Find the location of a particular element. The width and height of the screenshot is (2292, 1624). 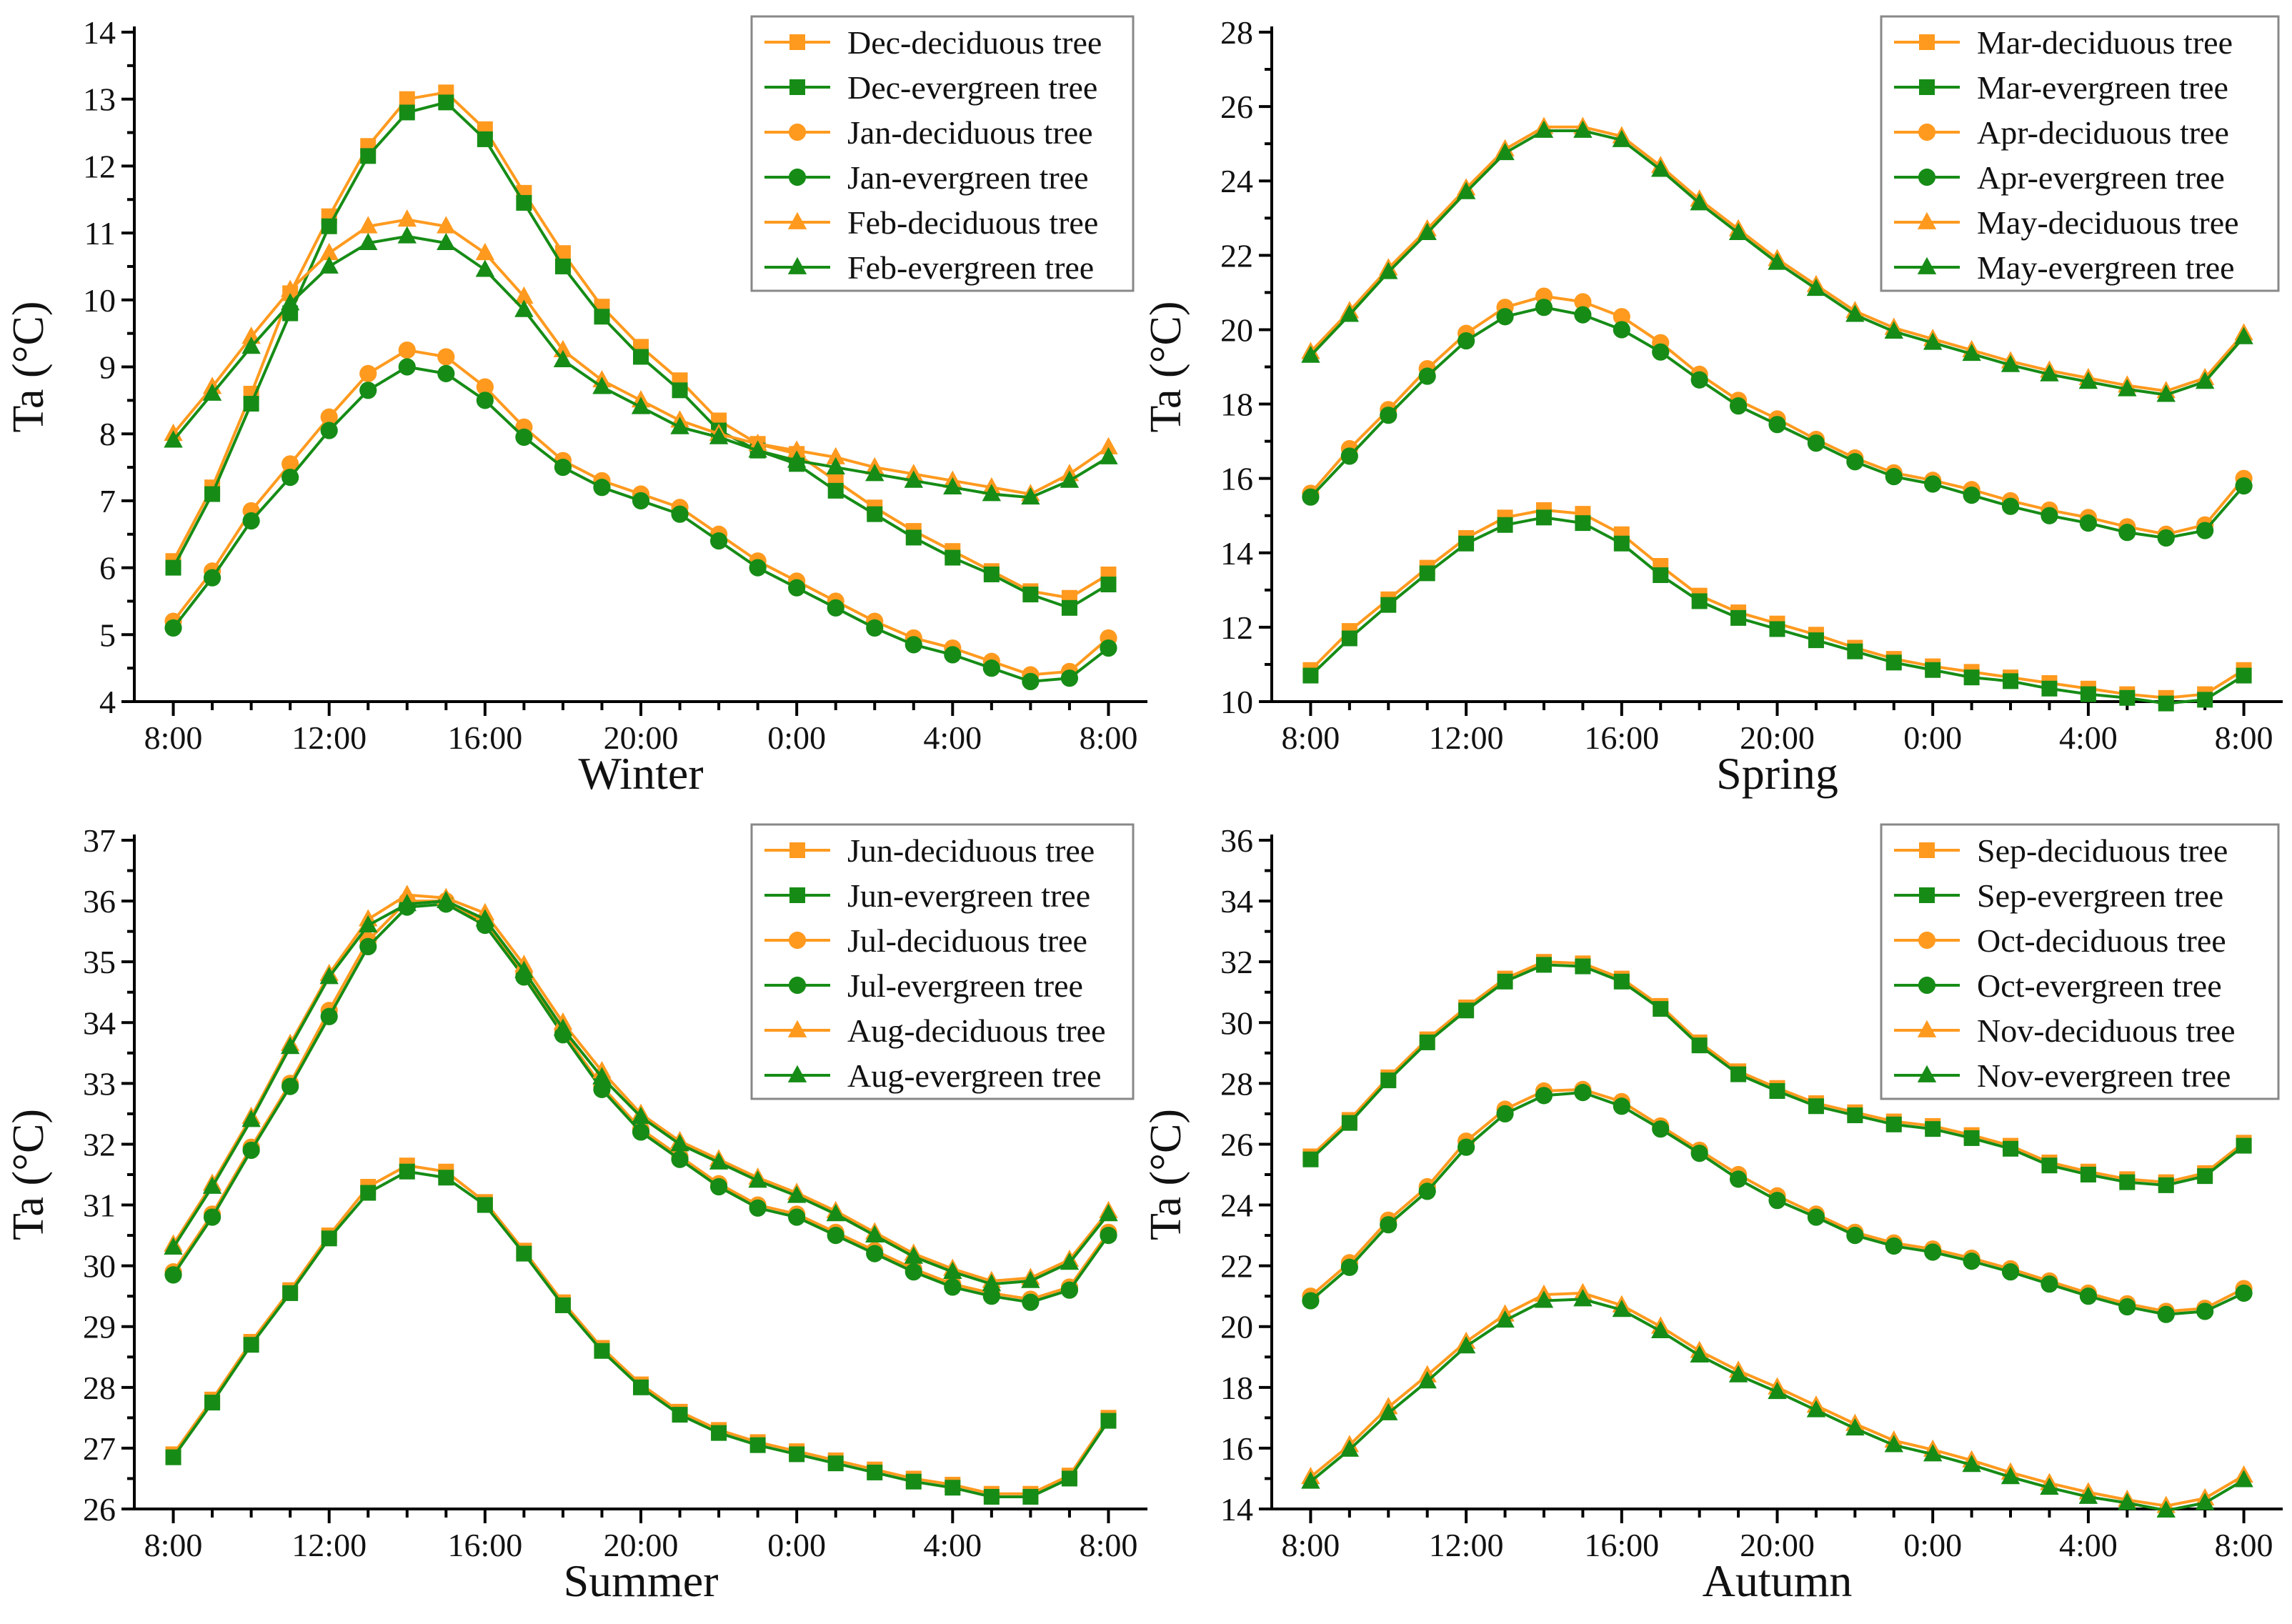

legend-item: Jul-evergreen tree is located at coordinates (923, 985).